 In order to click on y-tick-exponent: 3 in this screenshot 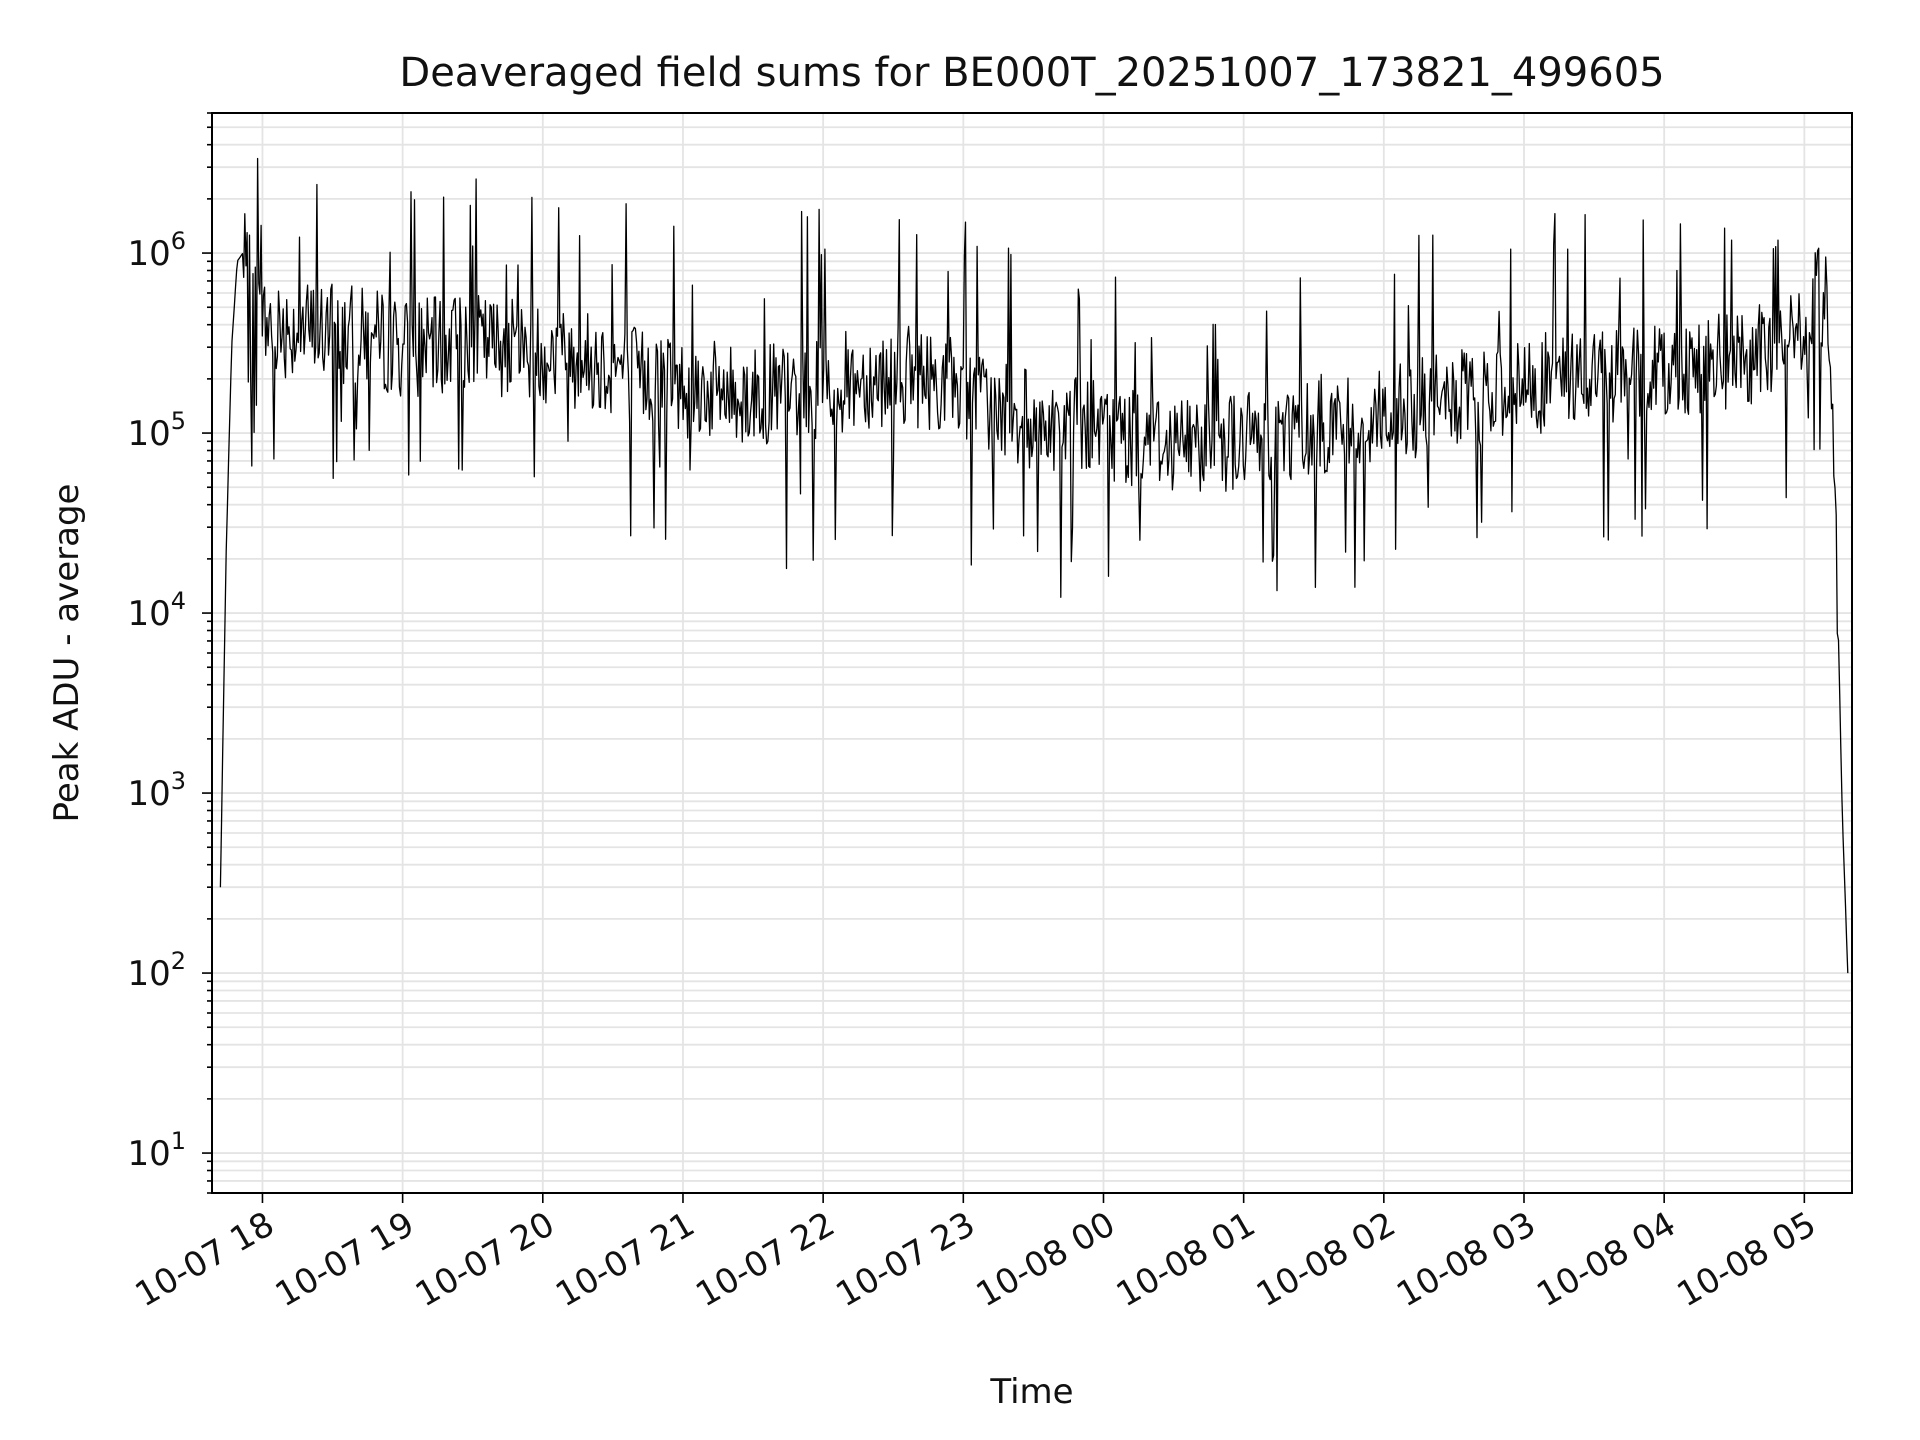, I will do `click(178, 781)`.